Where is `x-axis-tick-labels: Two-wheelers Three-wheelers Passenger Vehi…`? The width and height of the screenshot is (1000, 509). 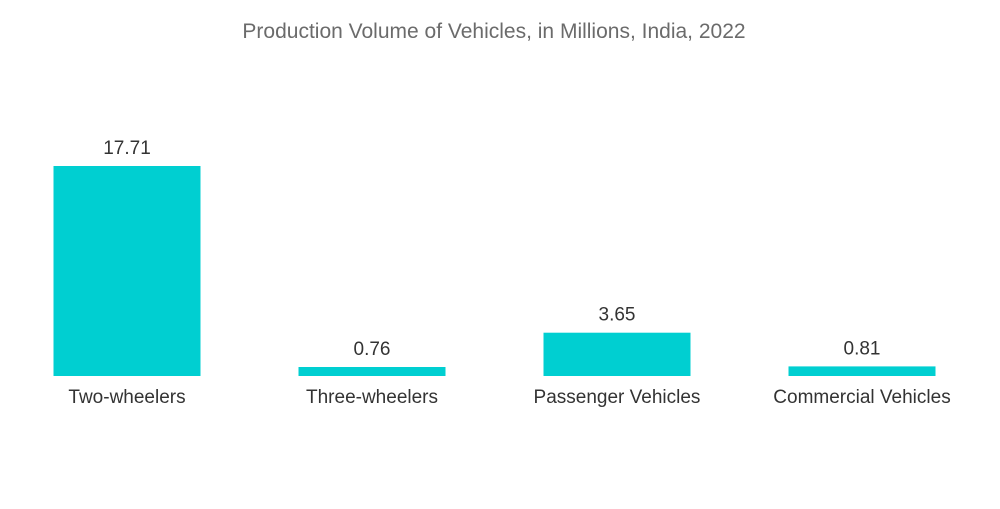 x-axis-tick-labels: Two-wheelers Three-wheelers Passenger Vehi… is located at coordinates (509, 397).